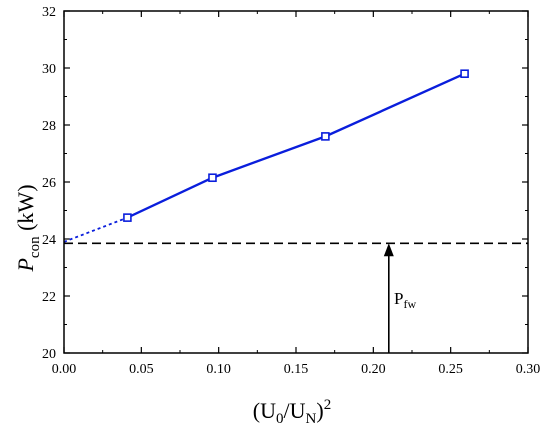  I want to click on y-axis-title: Pcon (kW), so click(28, 228).